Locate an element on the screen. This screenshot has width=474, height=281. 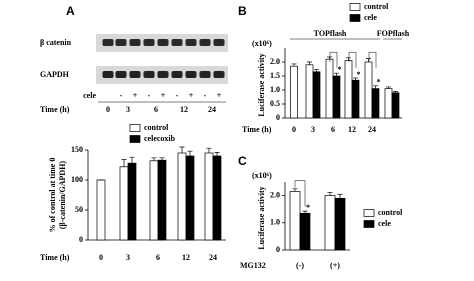
legend-label: cele is located at coordinates (370, 17).